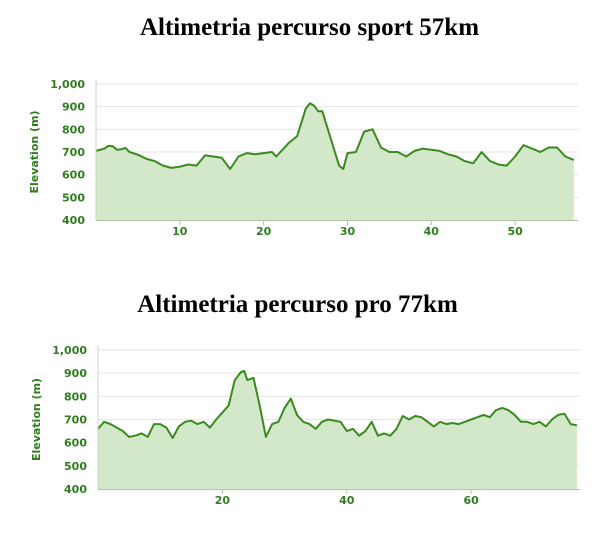 The image size is (603, 539). I want to click on x-tick-label: 60, so click(472, 500).